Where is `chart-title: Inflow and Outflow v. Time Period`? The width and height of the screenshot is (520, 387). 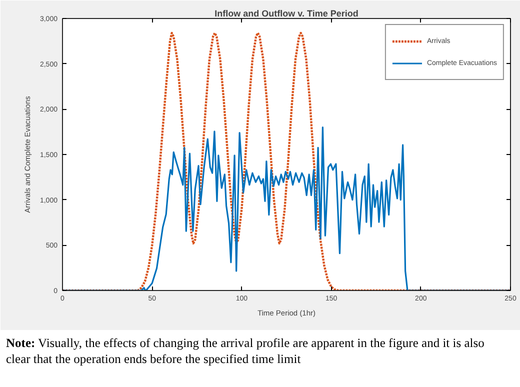
chart-title: Inflow and Outflow v. Time Period is located at coordinates (286, 13).